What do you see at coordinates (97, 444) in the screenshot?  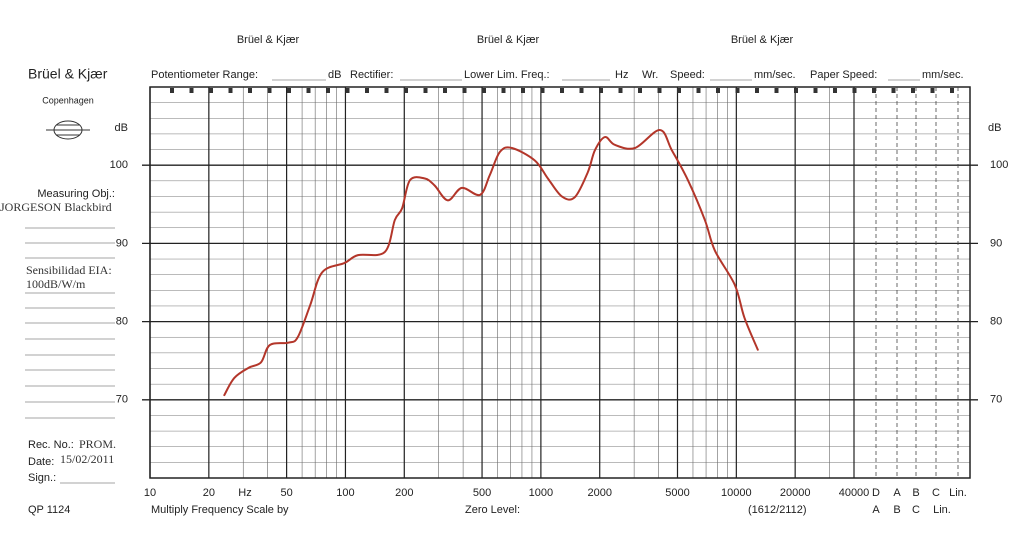 I see `rec-no-value: PROM.` at bounding box center [97, 444].